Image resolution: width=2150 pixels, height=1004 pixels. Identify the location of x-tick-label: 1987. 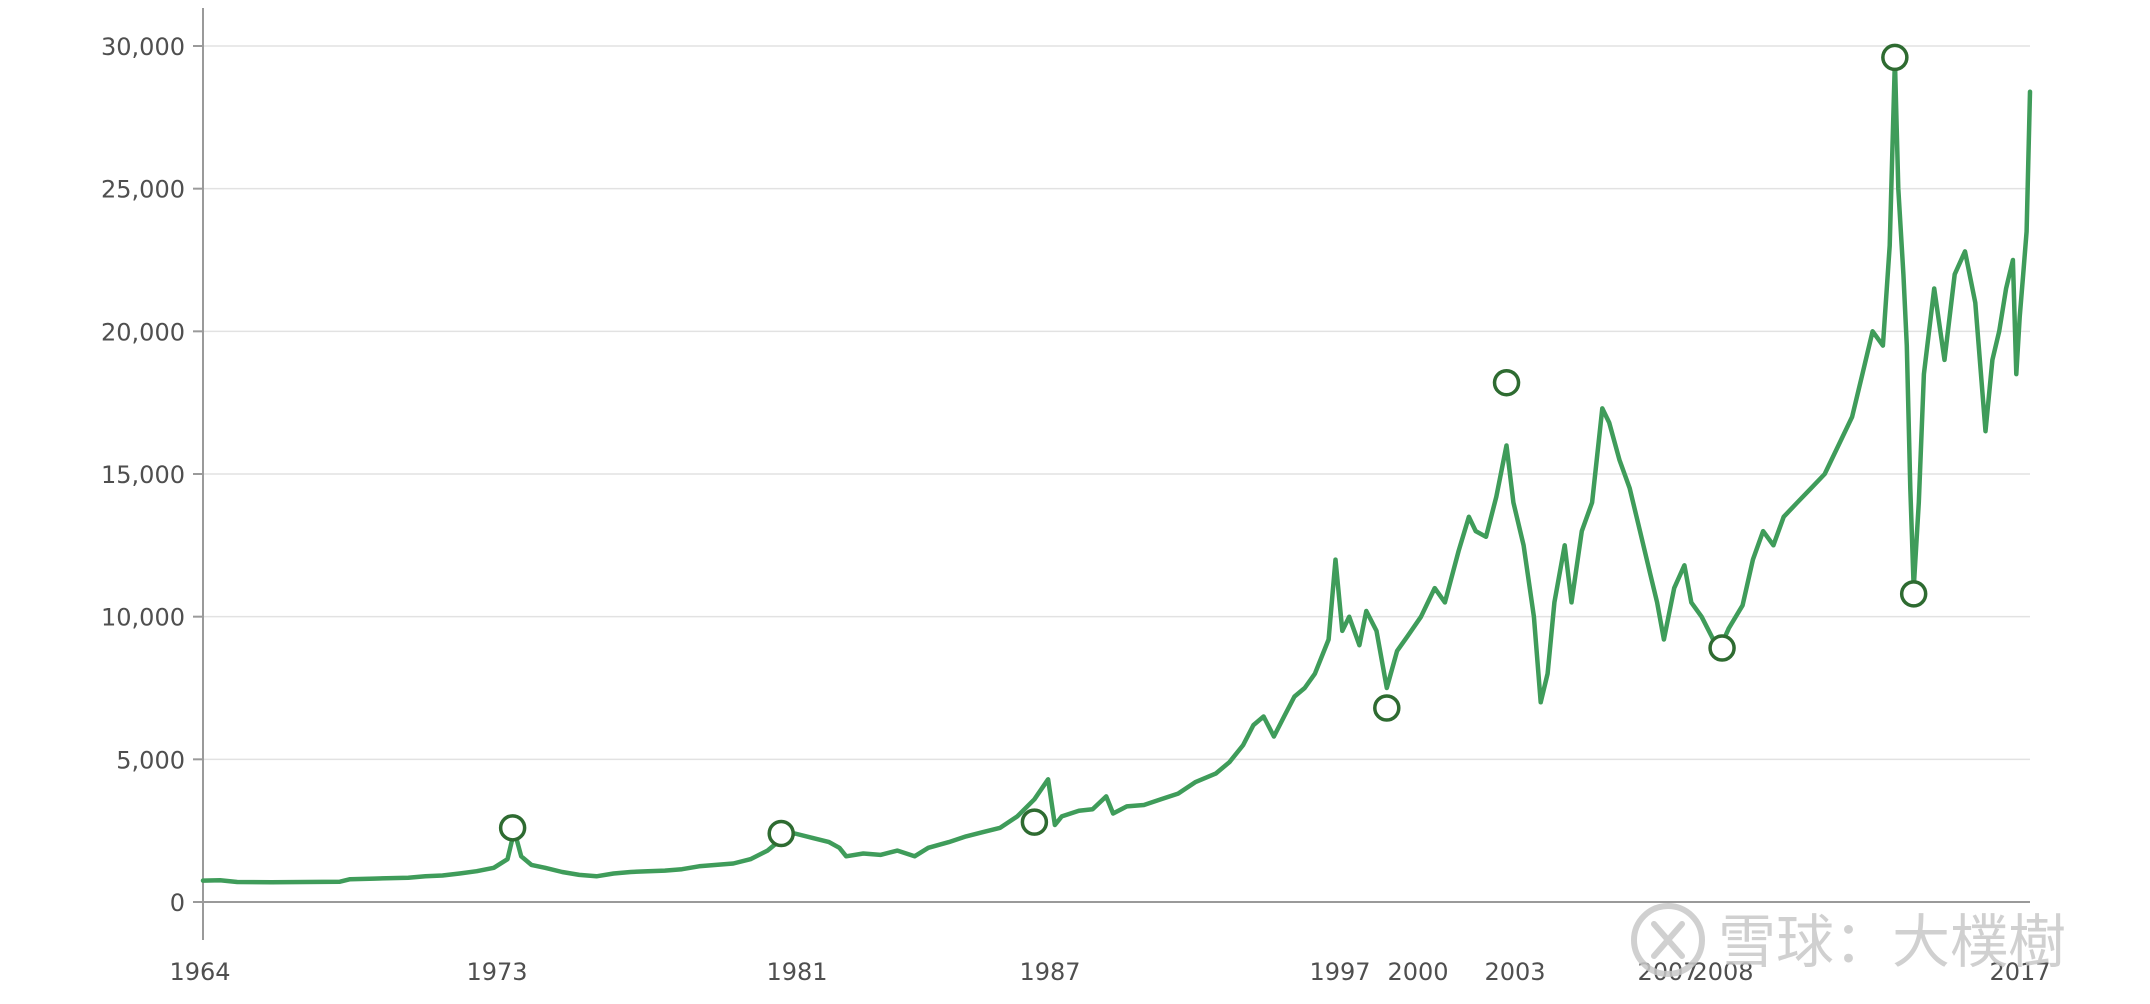
(1049, 972).